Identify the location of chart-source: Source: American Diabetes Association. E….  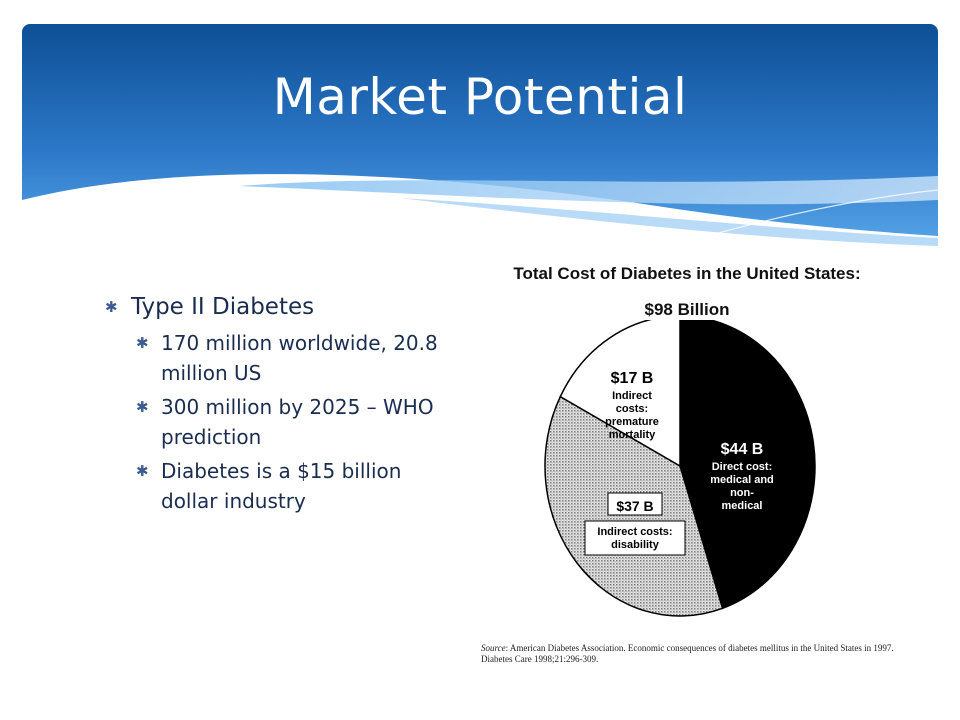
(691, 654).